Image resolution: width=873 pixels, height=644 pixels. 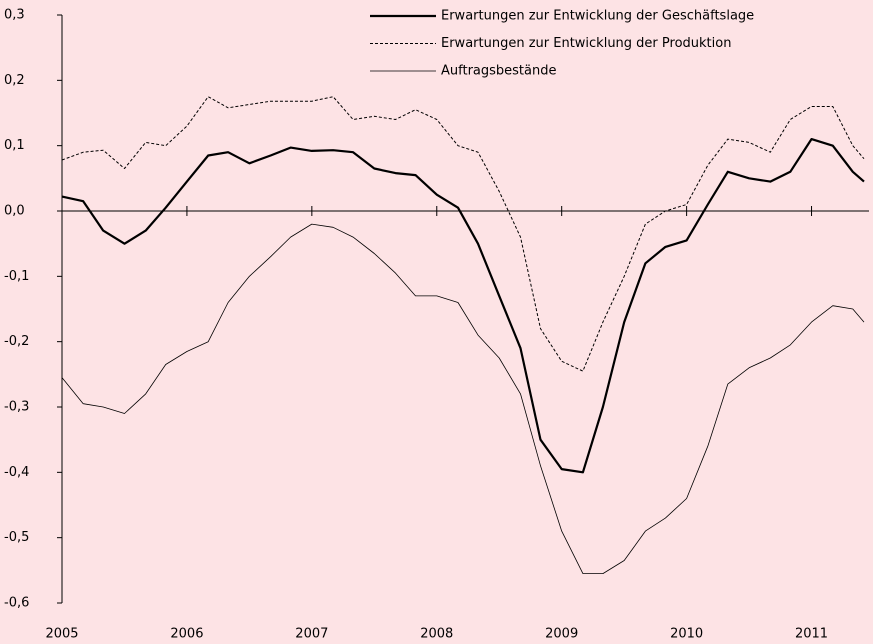 What do you see at coordinates (14, 211) in the screenshot?
I see `y-tick-label: 0,0` at bounding box center [14, 211].